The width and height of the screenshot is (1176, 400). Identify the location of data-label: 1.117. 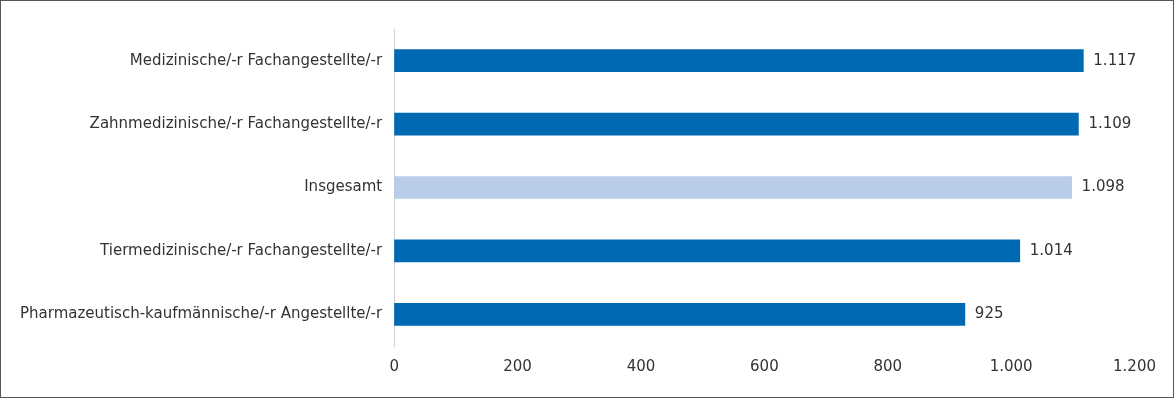
(1115, 59).